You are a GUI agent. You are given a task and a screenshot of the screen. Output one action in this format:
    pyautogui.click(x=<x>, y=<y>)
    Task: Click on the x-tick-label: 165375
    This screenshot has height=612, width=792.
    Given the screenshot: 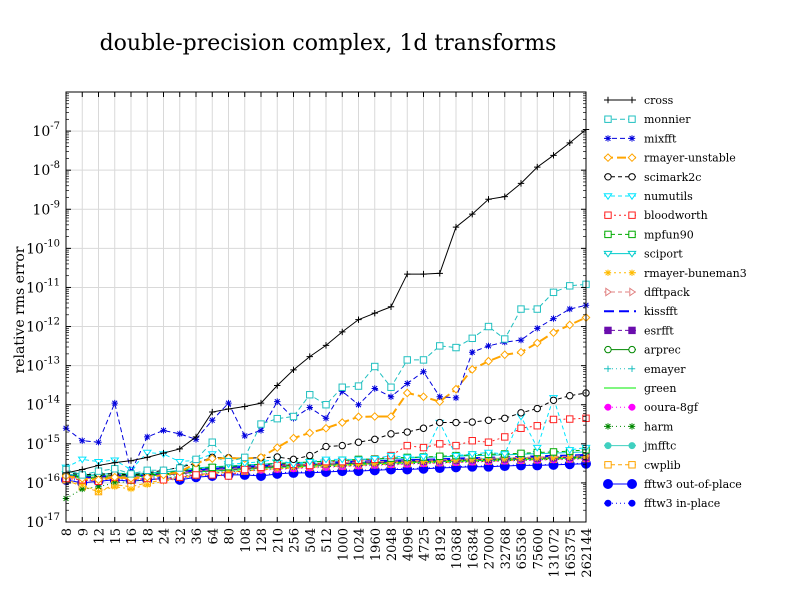 What is the action you would take?
    pyautogui.click(x=571, y=553)
    